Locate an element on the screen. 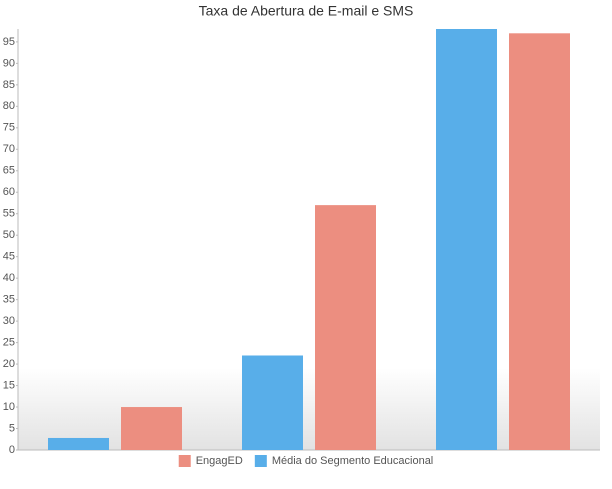  y-tick-label: 25 is located at coordinates (9, 343).